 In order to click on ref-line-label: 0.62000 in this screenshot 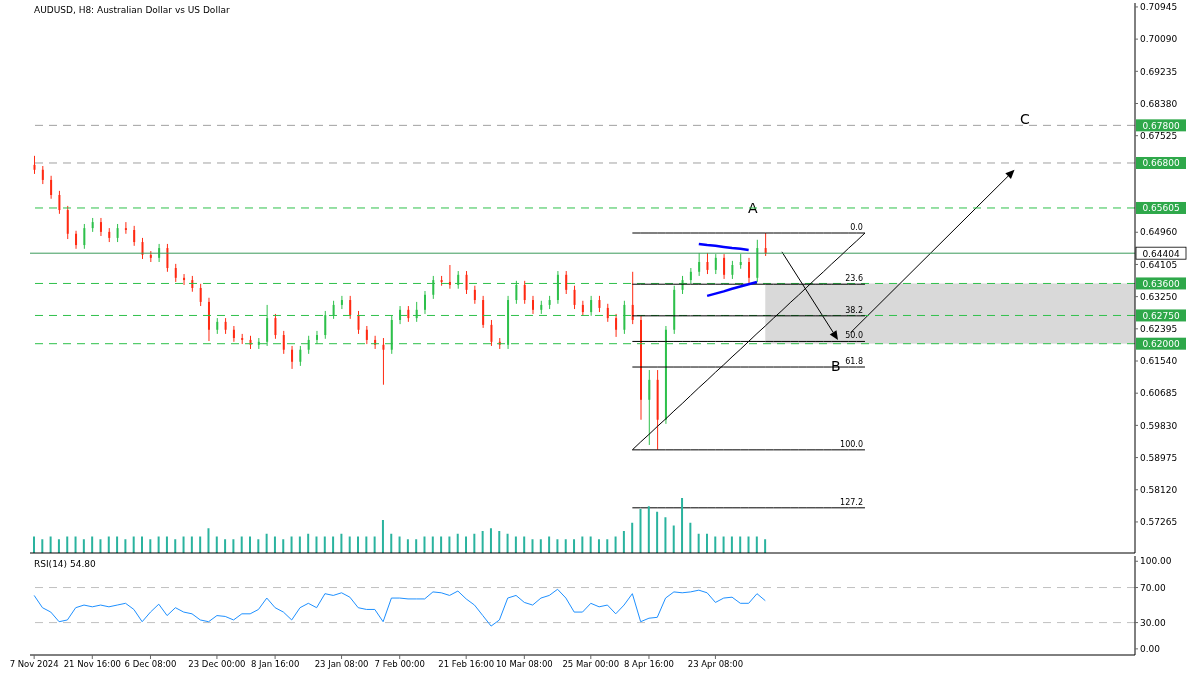, I will do `click(1161, 344)`.